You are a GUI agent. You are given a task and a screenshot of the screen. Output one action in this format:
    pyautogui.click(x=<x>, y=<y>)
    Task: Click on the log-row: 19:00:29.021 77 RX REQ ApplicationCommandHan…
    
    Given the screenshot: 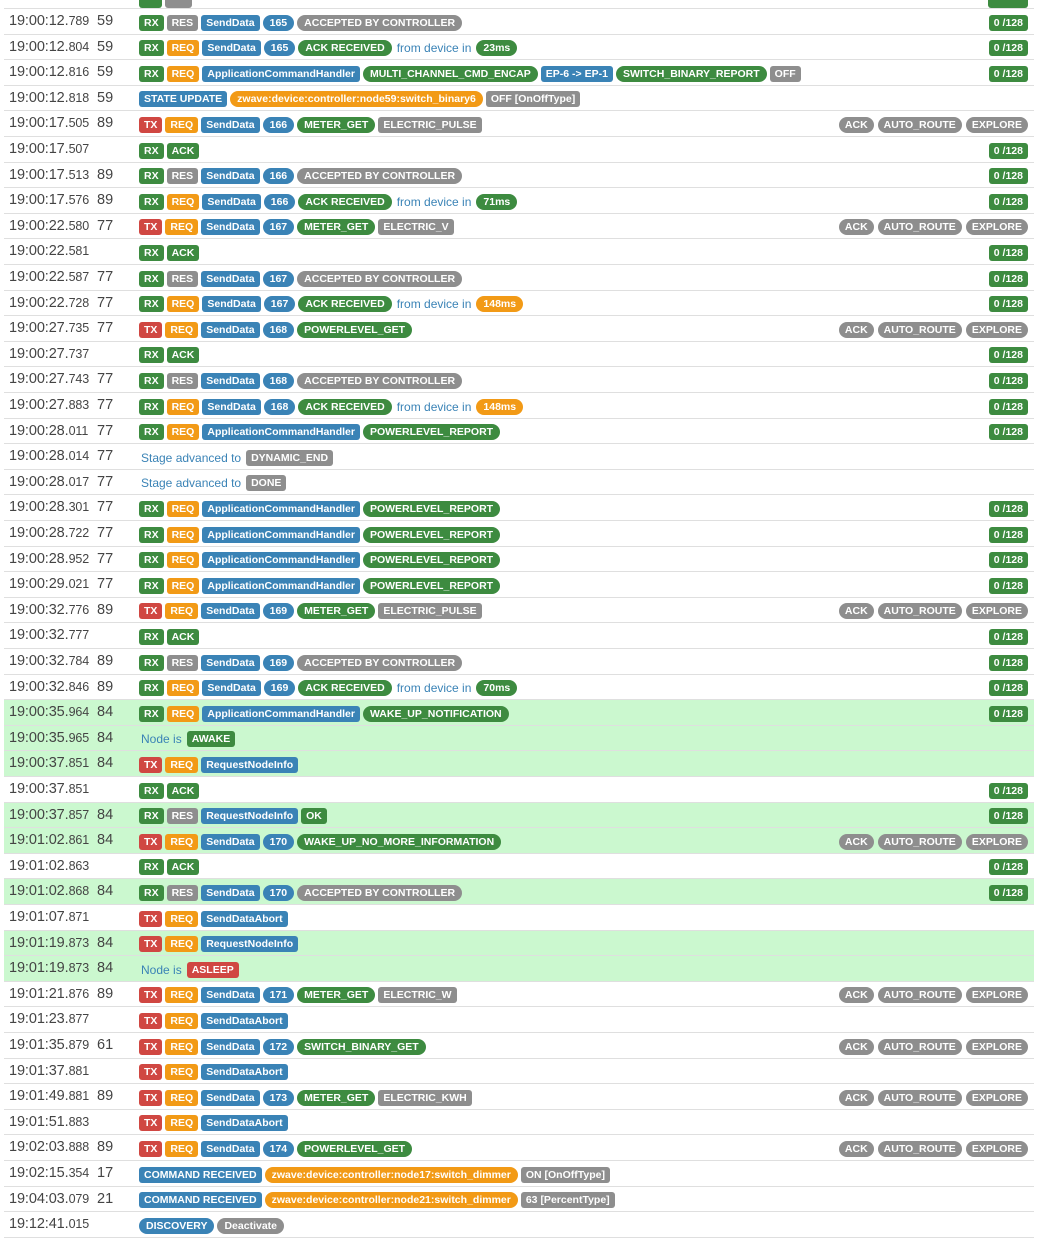 What is the action you would take?
    pyautogui.click(x=519, y=585)
    